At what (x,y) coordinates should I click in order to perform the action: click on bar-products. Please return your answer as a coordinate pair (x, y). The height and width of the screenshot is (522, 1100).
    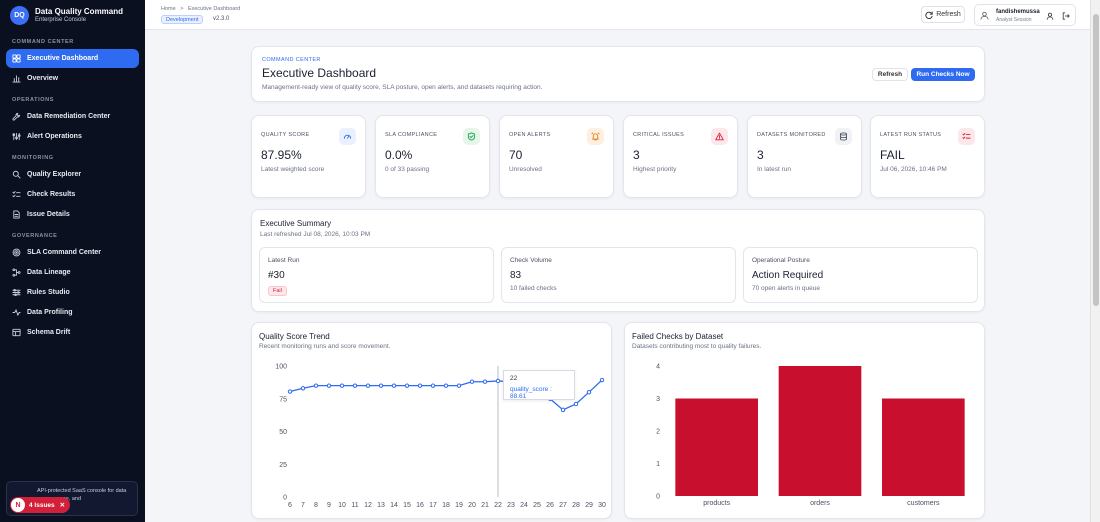
    Looking at the image, I should click on (716, 447).